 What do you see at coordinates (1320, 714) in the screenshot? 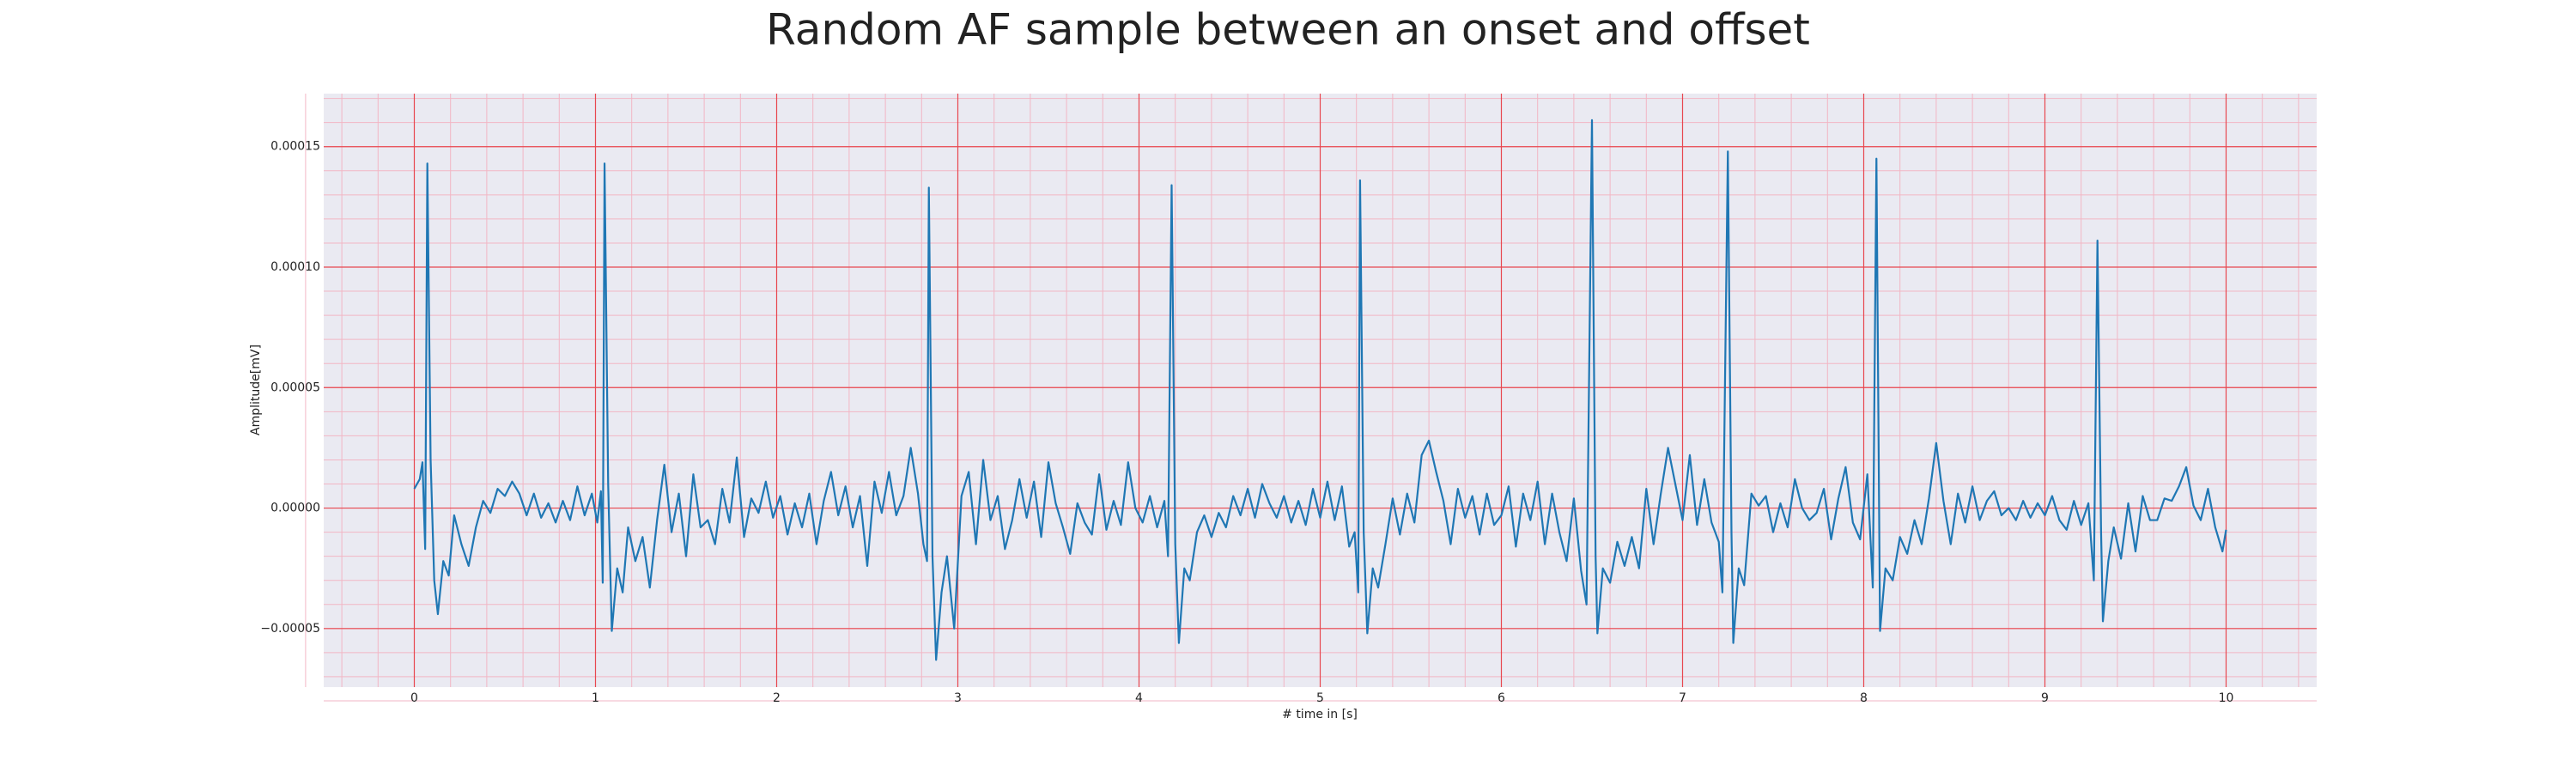
I see `x-axis-label: # time in [s]` at bounding box center [1320, 714].